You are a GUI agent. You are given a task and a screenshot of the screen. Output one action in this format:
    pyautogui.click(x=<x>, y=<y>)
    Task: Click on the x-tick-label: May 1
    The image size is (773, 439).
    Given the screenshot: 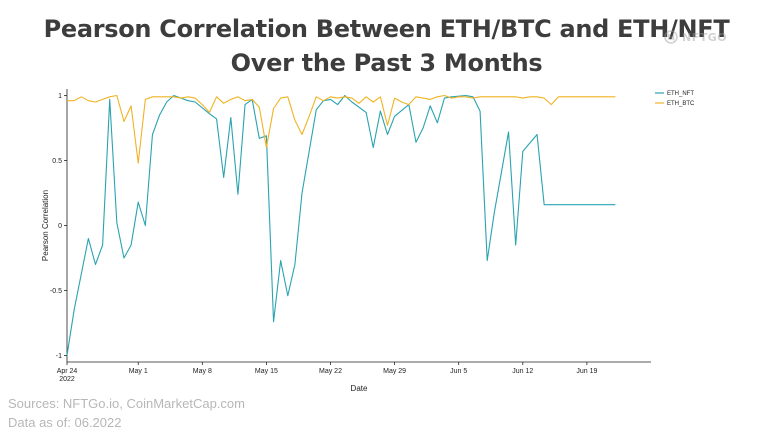 What is the action you would take?
    pyautogui.click(x=138, y=371)
    